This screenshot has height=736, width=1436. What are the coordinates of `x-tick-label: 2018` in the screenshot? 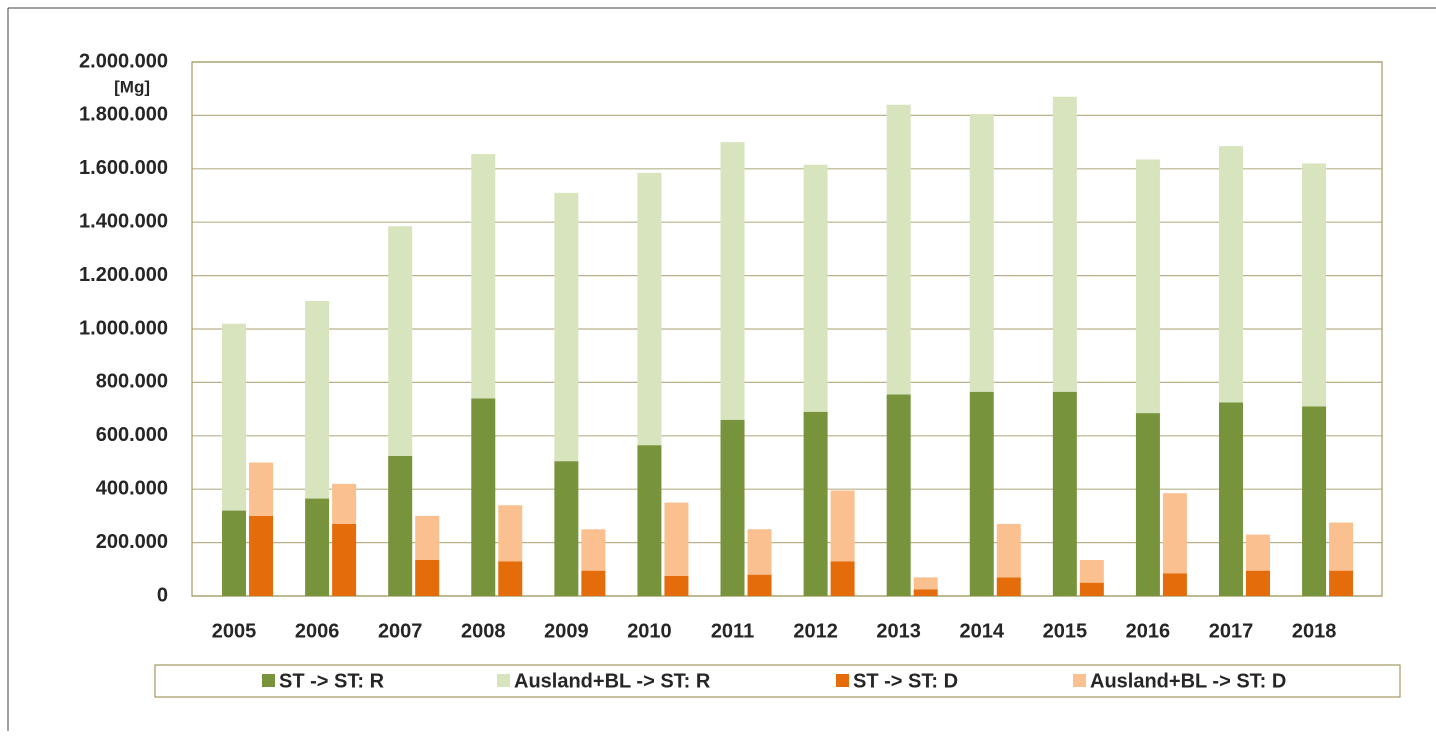 It's located at (1314, 631).